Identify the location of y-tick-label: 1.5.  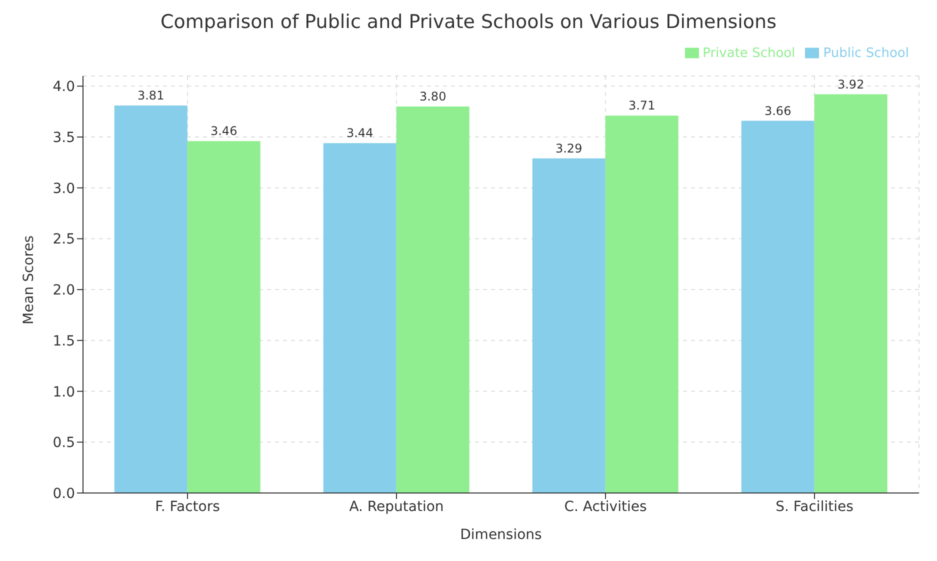
(63, 341).